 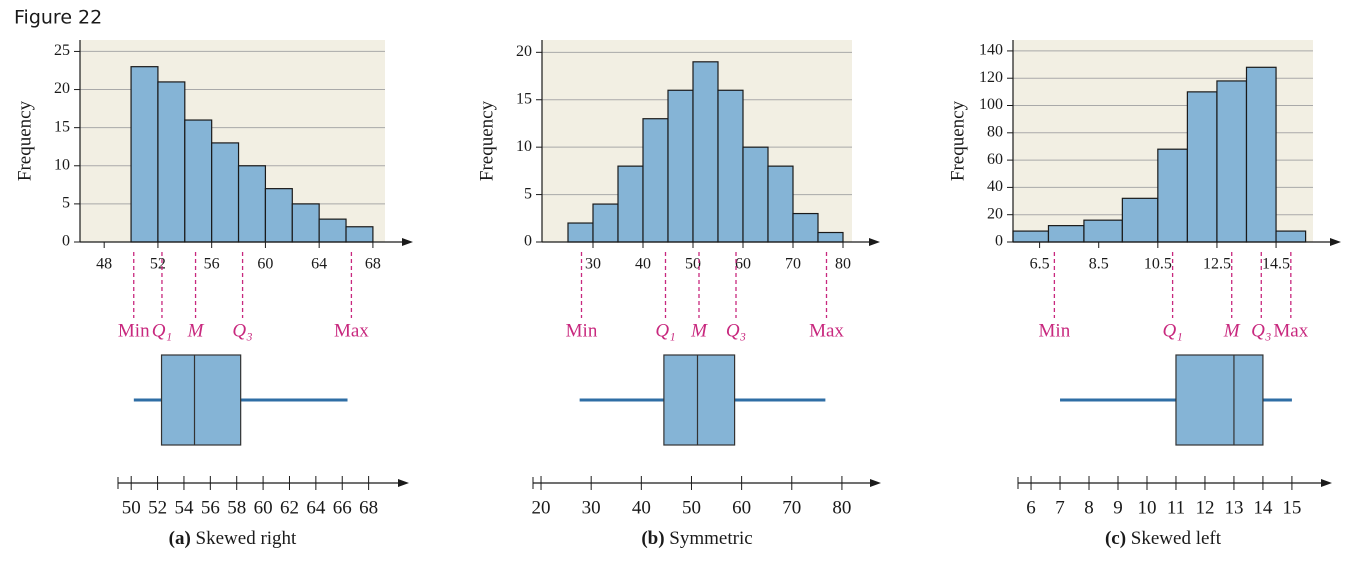 What do you see at coordinates (212, 264) in the screenshot?
I see `x-tick-label: 56` at bounding box center [212, 264].